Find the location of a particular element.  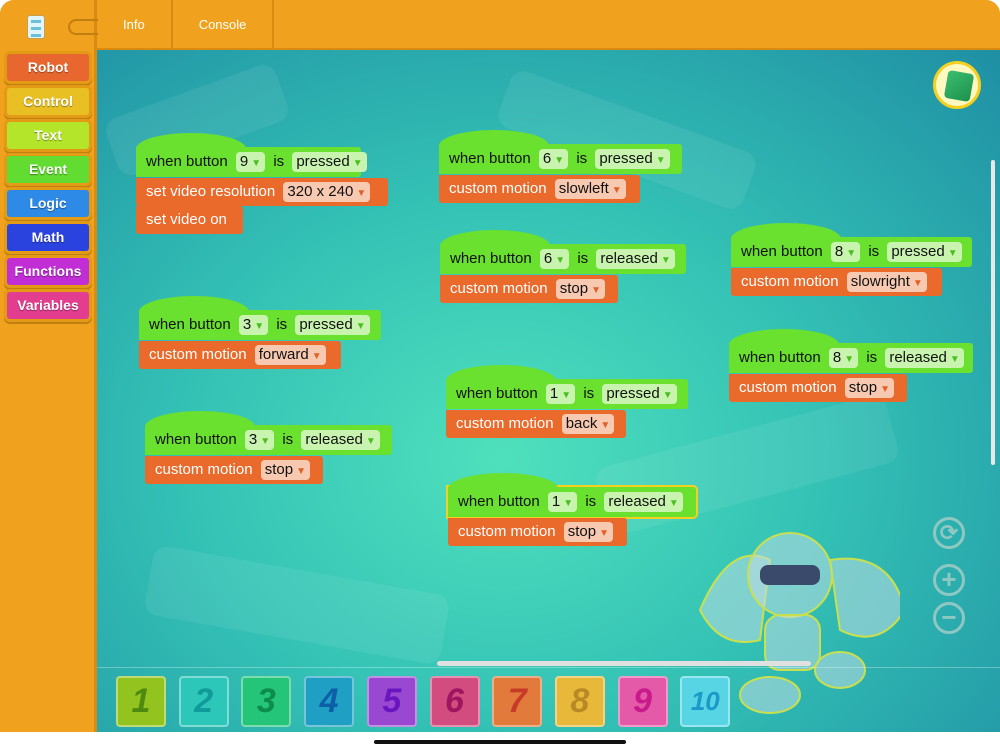

when-button-hat-block: when button 6 ▼ is released ▼ is located at coordinates (563, 252).